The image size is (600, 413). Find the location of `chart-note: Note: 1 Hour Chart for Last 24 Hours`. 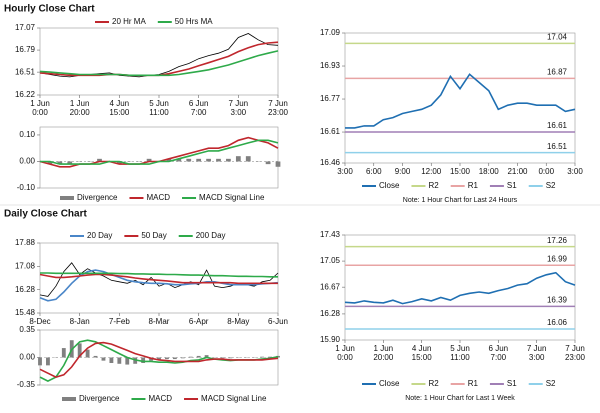

chart-note: Note: 1 Hour Chart for Last 24 Hours is located at coordinates (460, 200).